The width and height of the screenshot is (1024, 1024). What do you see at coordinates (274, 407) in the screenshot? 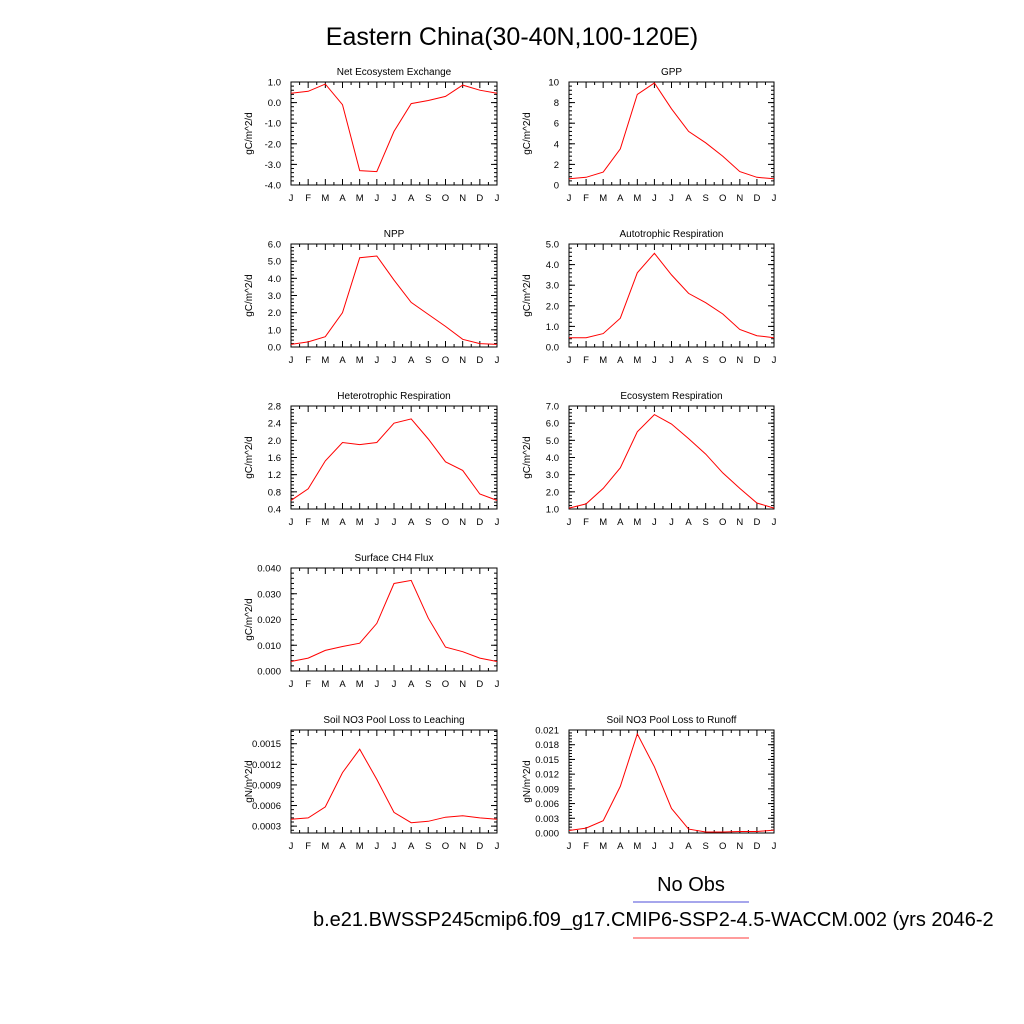
I see `y-tick-label: 2.8` at bounding box center [274, 407].